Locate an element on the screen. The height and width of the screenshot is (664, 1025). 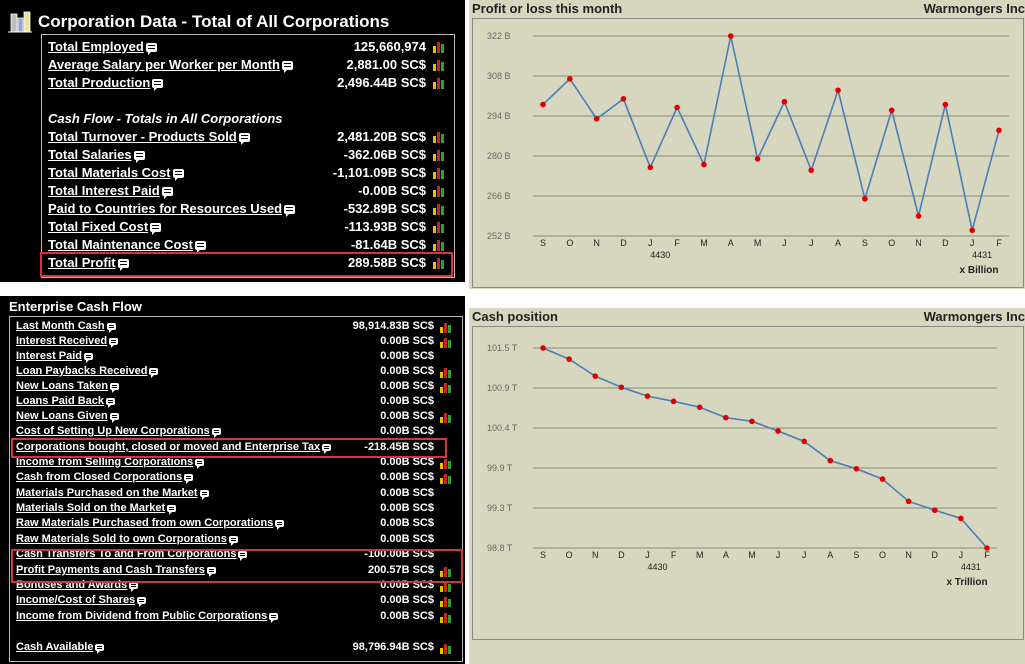
row-label: Average Salary per Worker per Month is located at coordinates (170, 65).